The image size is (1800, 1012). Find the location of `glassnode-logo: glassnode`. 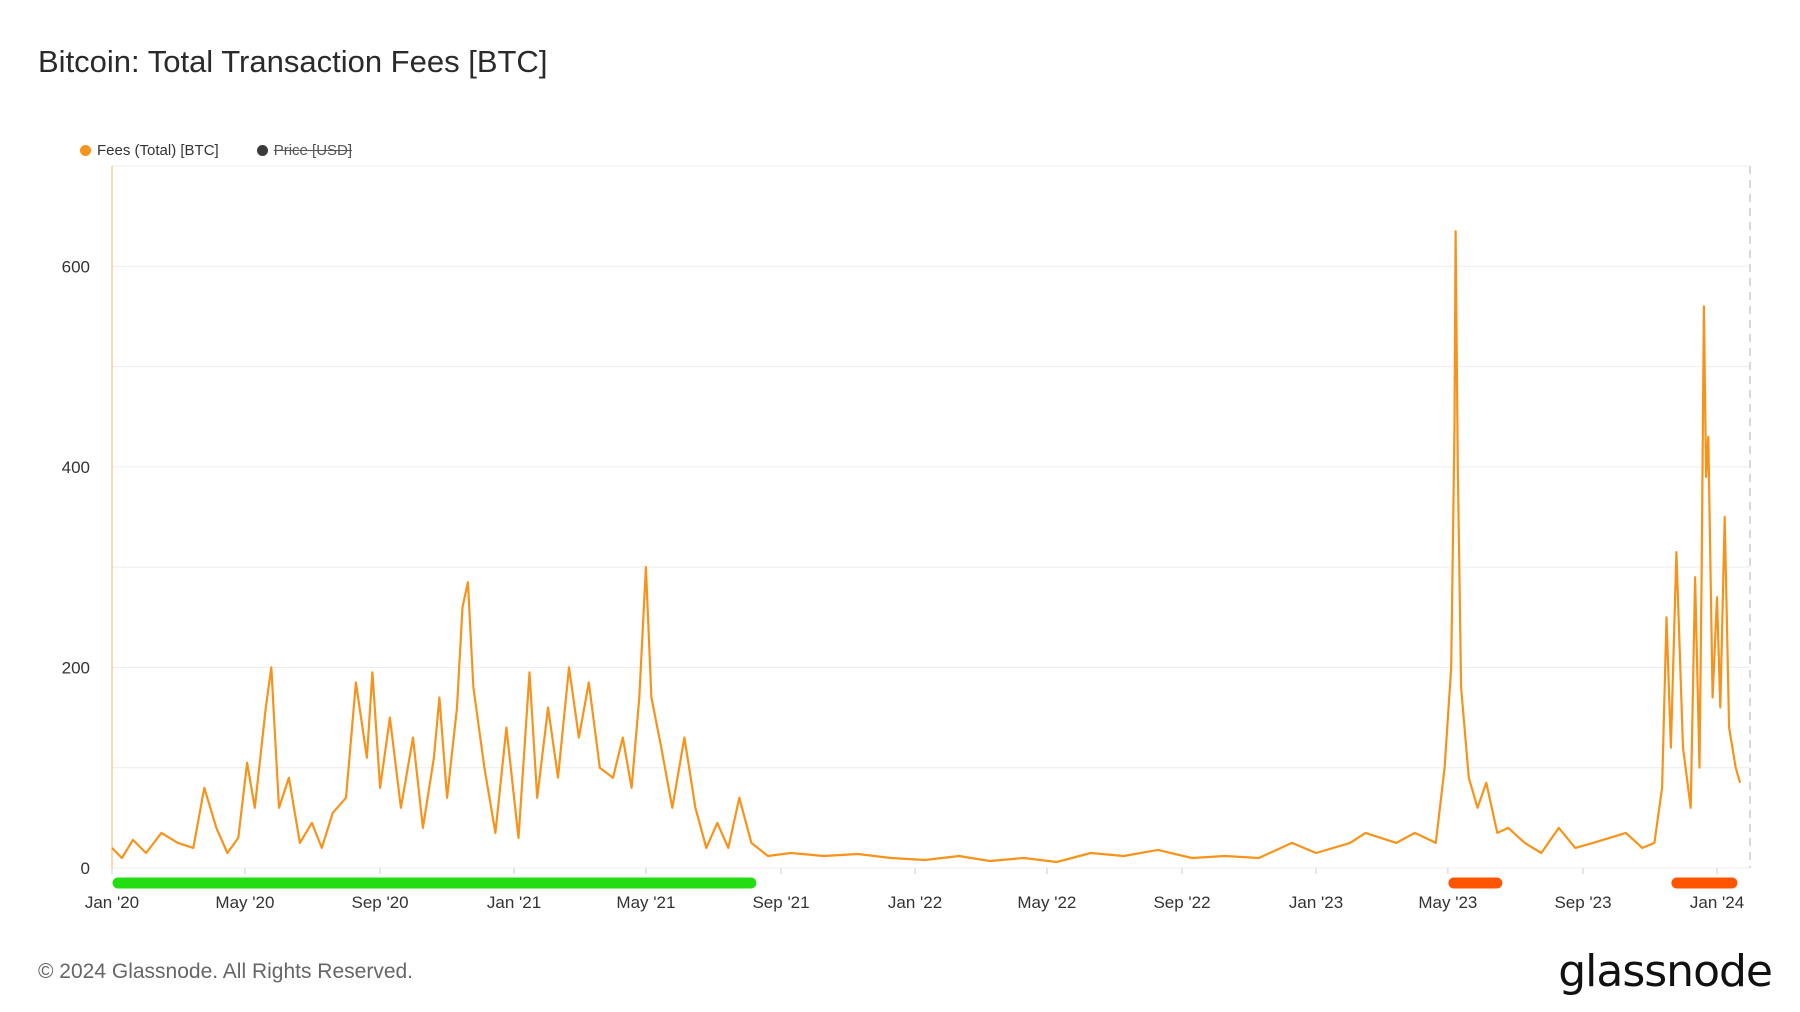

glassnode-logo: glassnode is located at coordinates (1665, 971).